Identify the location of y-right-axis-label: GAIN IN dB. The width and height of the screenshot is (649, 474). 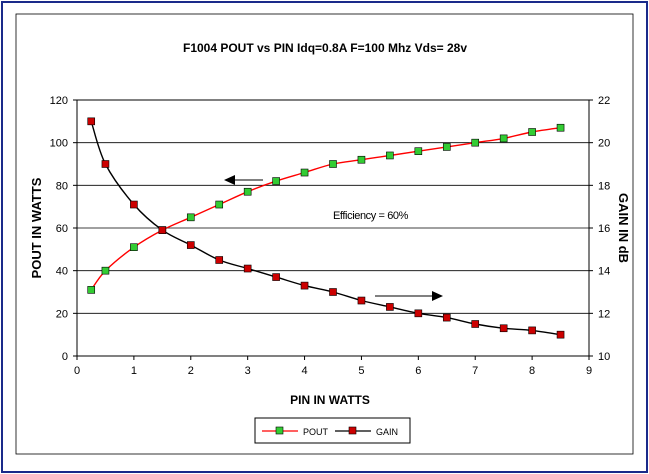
(623, 228).